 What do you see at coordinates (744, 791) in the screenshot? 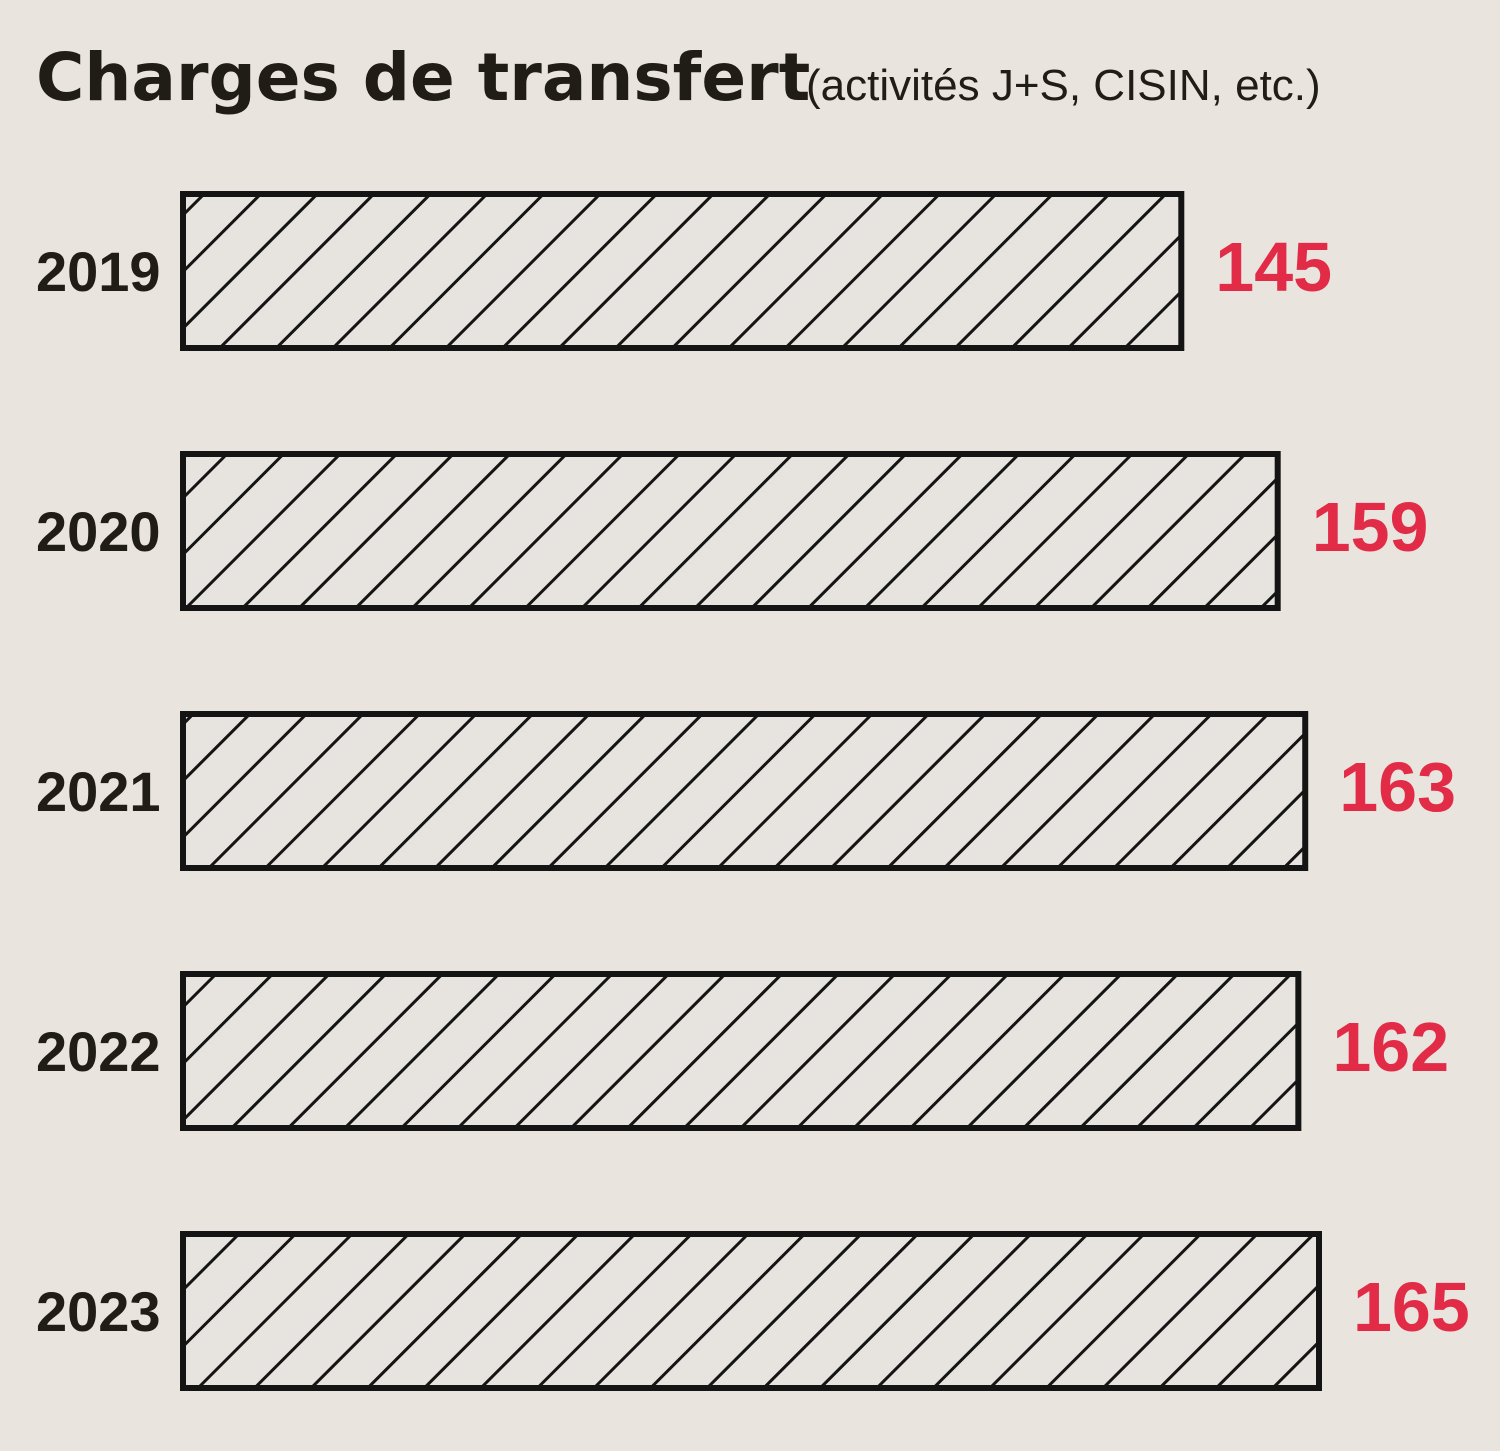
I see `bar-2021` at bounding box center [744, 791].